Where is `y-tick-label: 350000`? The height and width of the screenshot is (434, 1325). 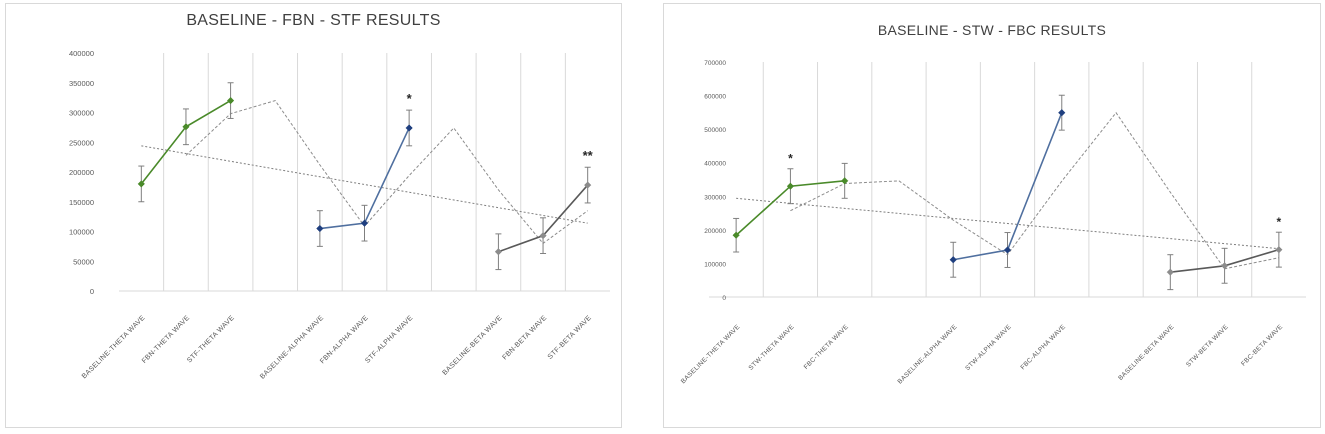
y-tick-label: 350000 is located at coordinates (81, 83).